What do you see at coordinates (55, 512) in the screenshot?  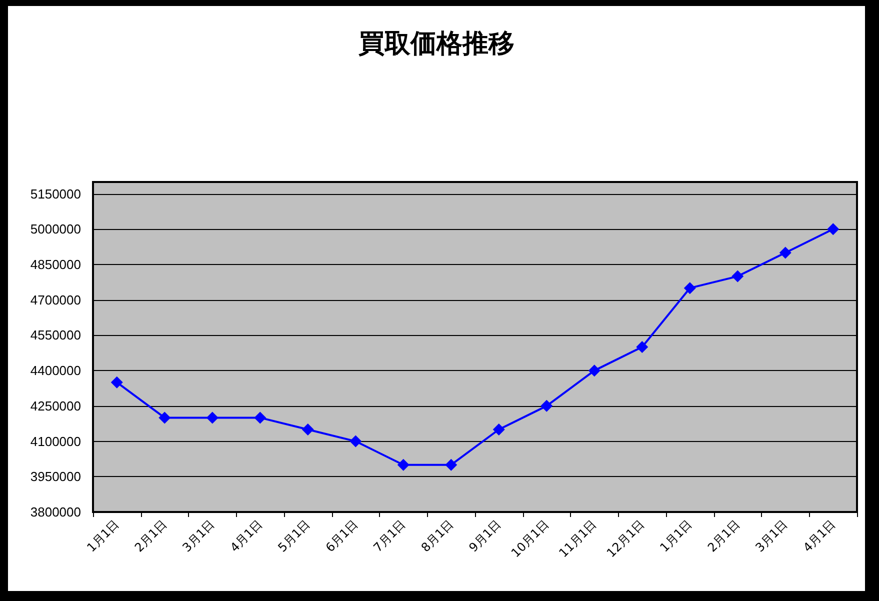 I see `y-tick-label: 3800000` at bounding box center [55, 512].